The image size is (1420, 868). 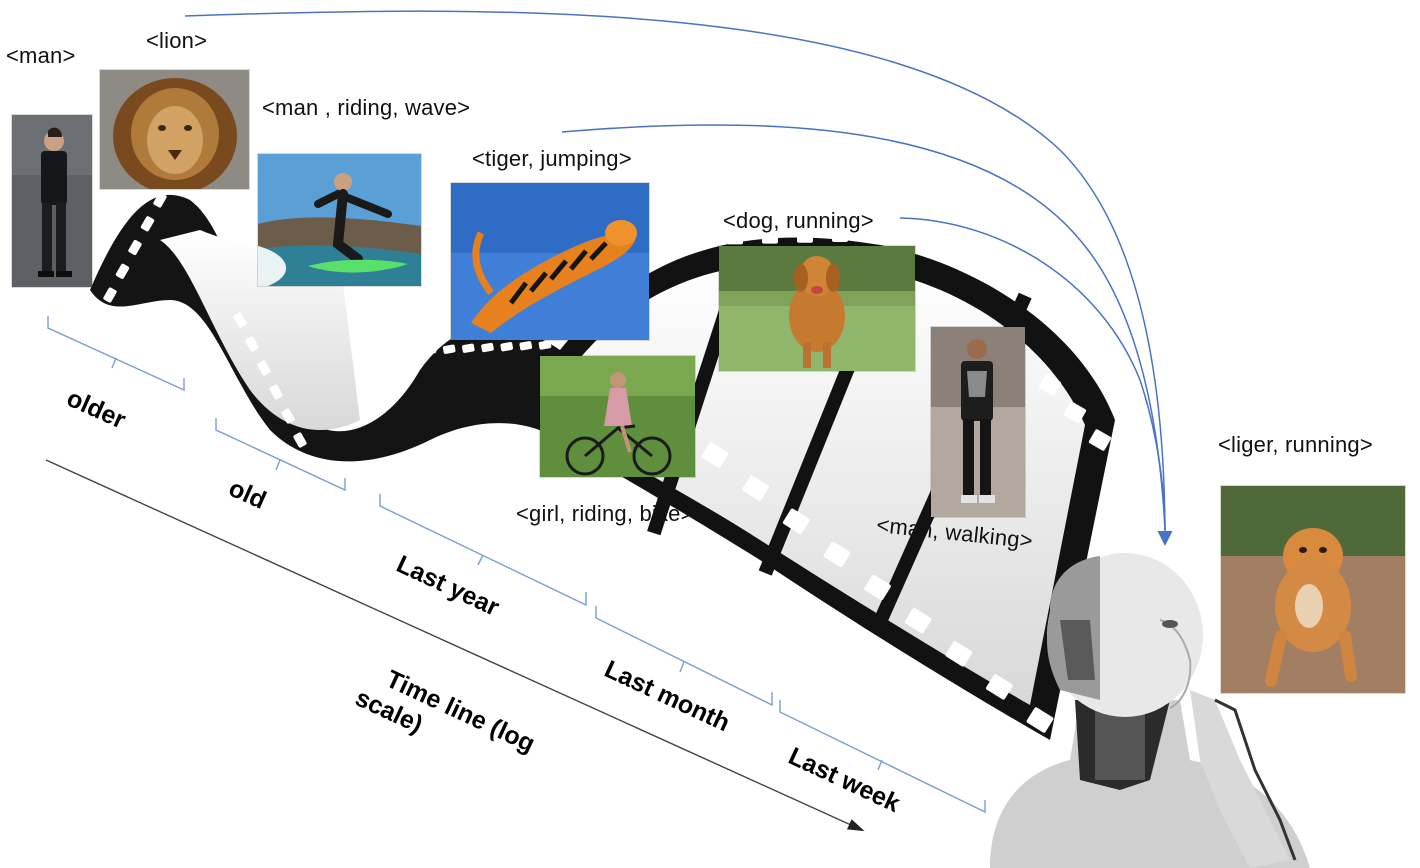 What do you see at coordinates (366, 107) in the screenshot?
I see `label-man-riding-wave: <man , riding, wave>` at bounding box center [366, 107].